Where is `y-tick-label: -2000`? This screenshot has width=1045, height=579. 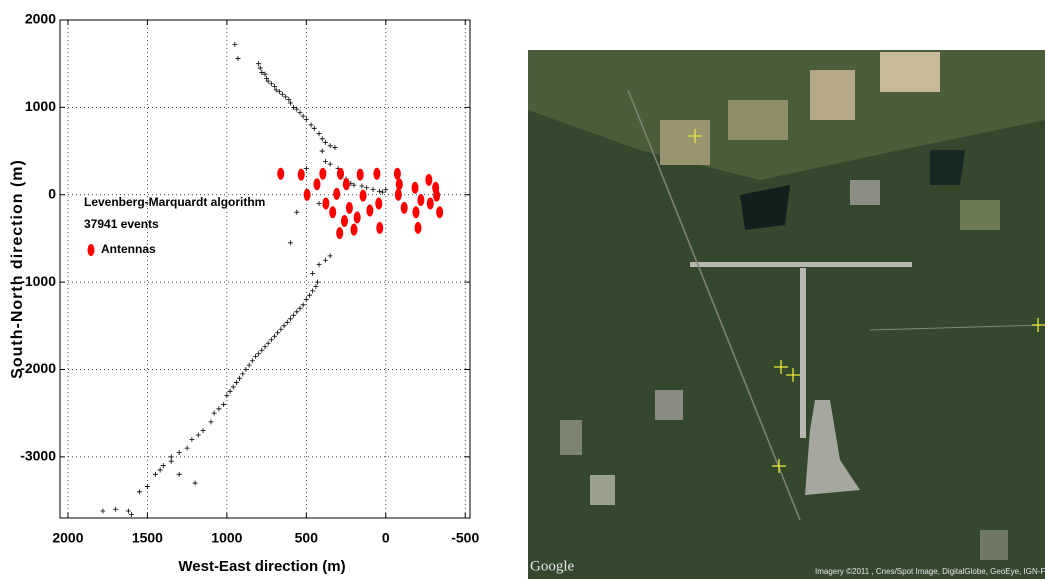
y-tick-label: -2000 is located at coordinates (38, 368).